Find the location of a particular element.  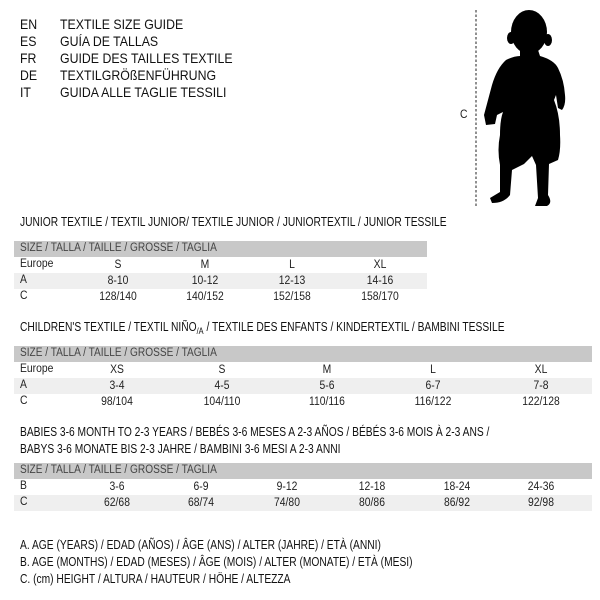

table-cell: 12-13 is located at coordinates (292, 281).